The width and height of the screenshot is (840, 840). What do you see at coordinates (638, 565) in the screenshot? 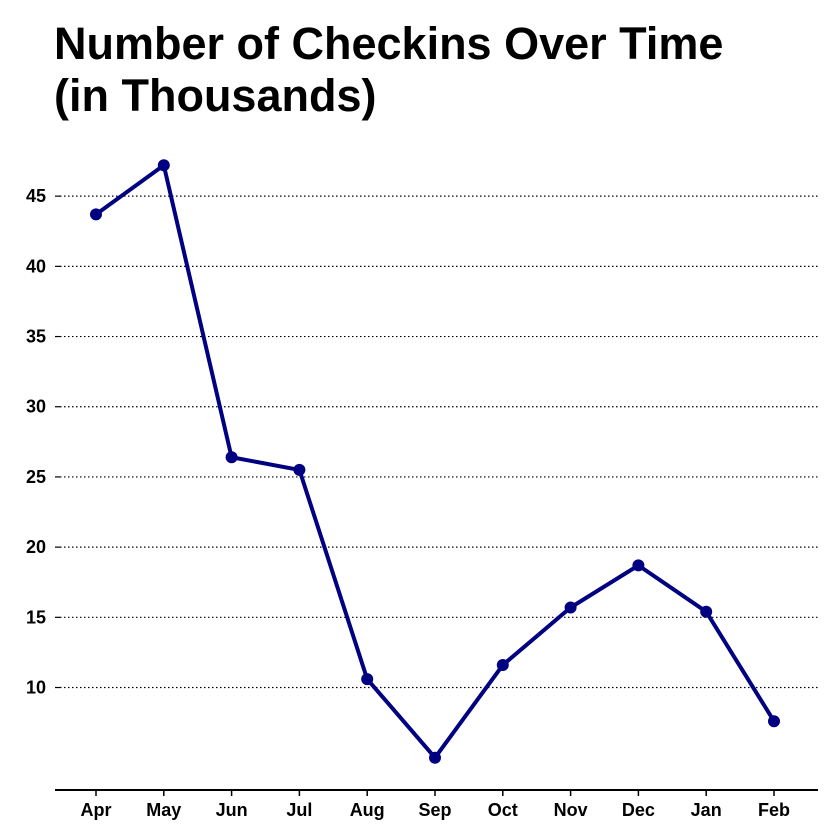
I see `data-point-dec` at bounding box center [638, 565].